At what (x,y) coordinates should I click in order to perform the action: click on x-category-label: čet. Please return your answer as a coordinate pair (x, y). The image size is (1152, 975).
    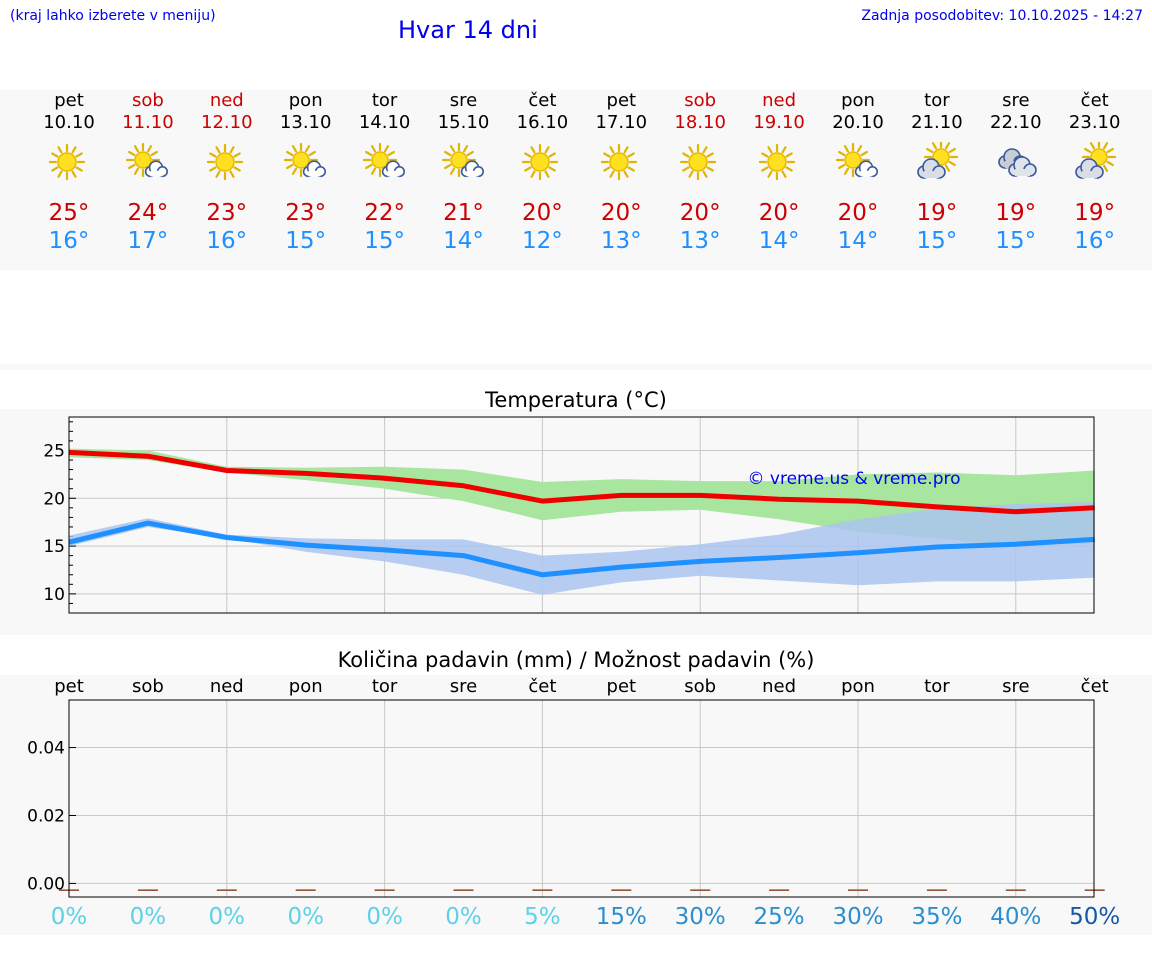
    Looking at the image, I should click on (542, 686).